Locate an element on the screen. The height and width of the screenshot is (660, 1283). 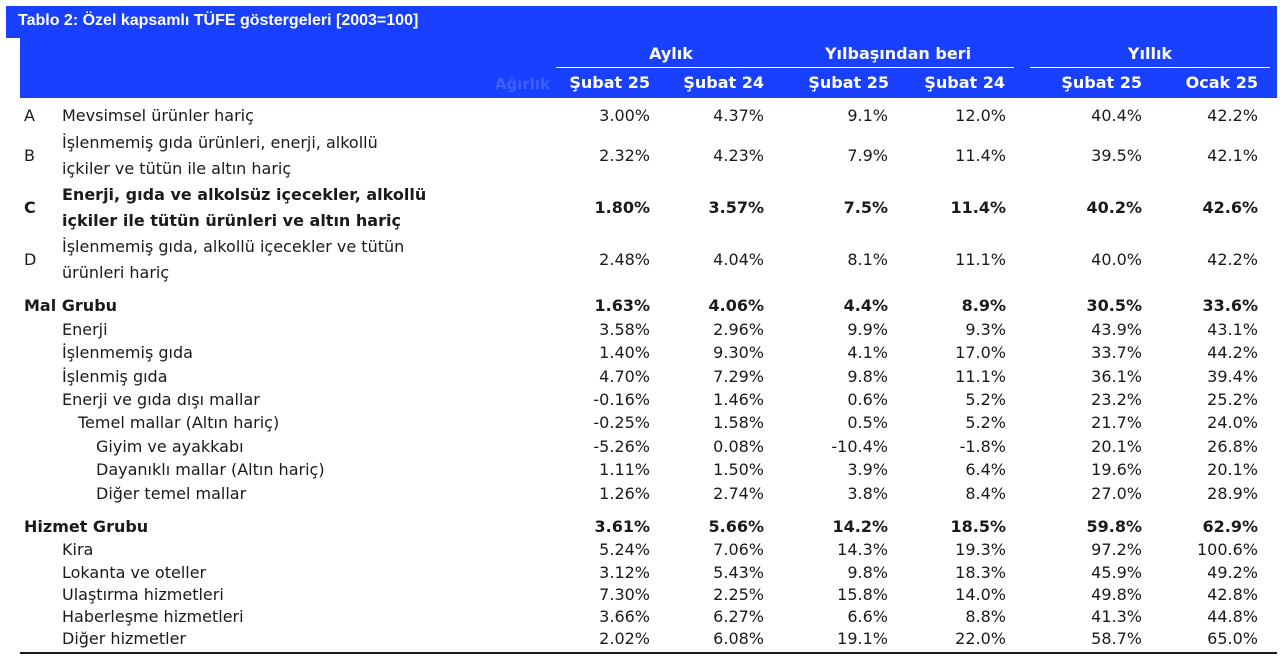
row-value: 2.02% is located at coordinates (624, 638).